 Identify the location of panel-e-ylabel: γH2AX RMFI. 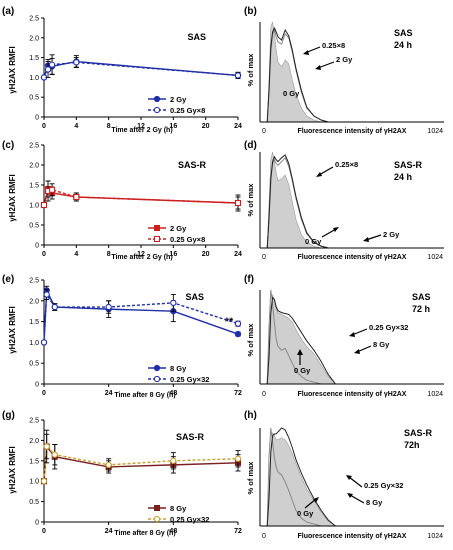
(12, 330).